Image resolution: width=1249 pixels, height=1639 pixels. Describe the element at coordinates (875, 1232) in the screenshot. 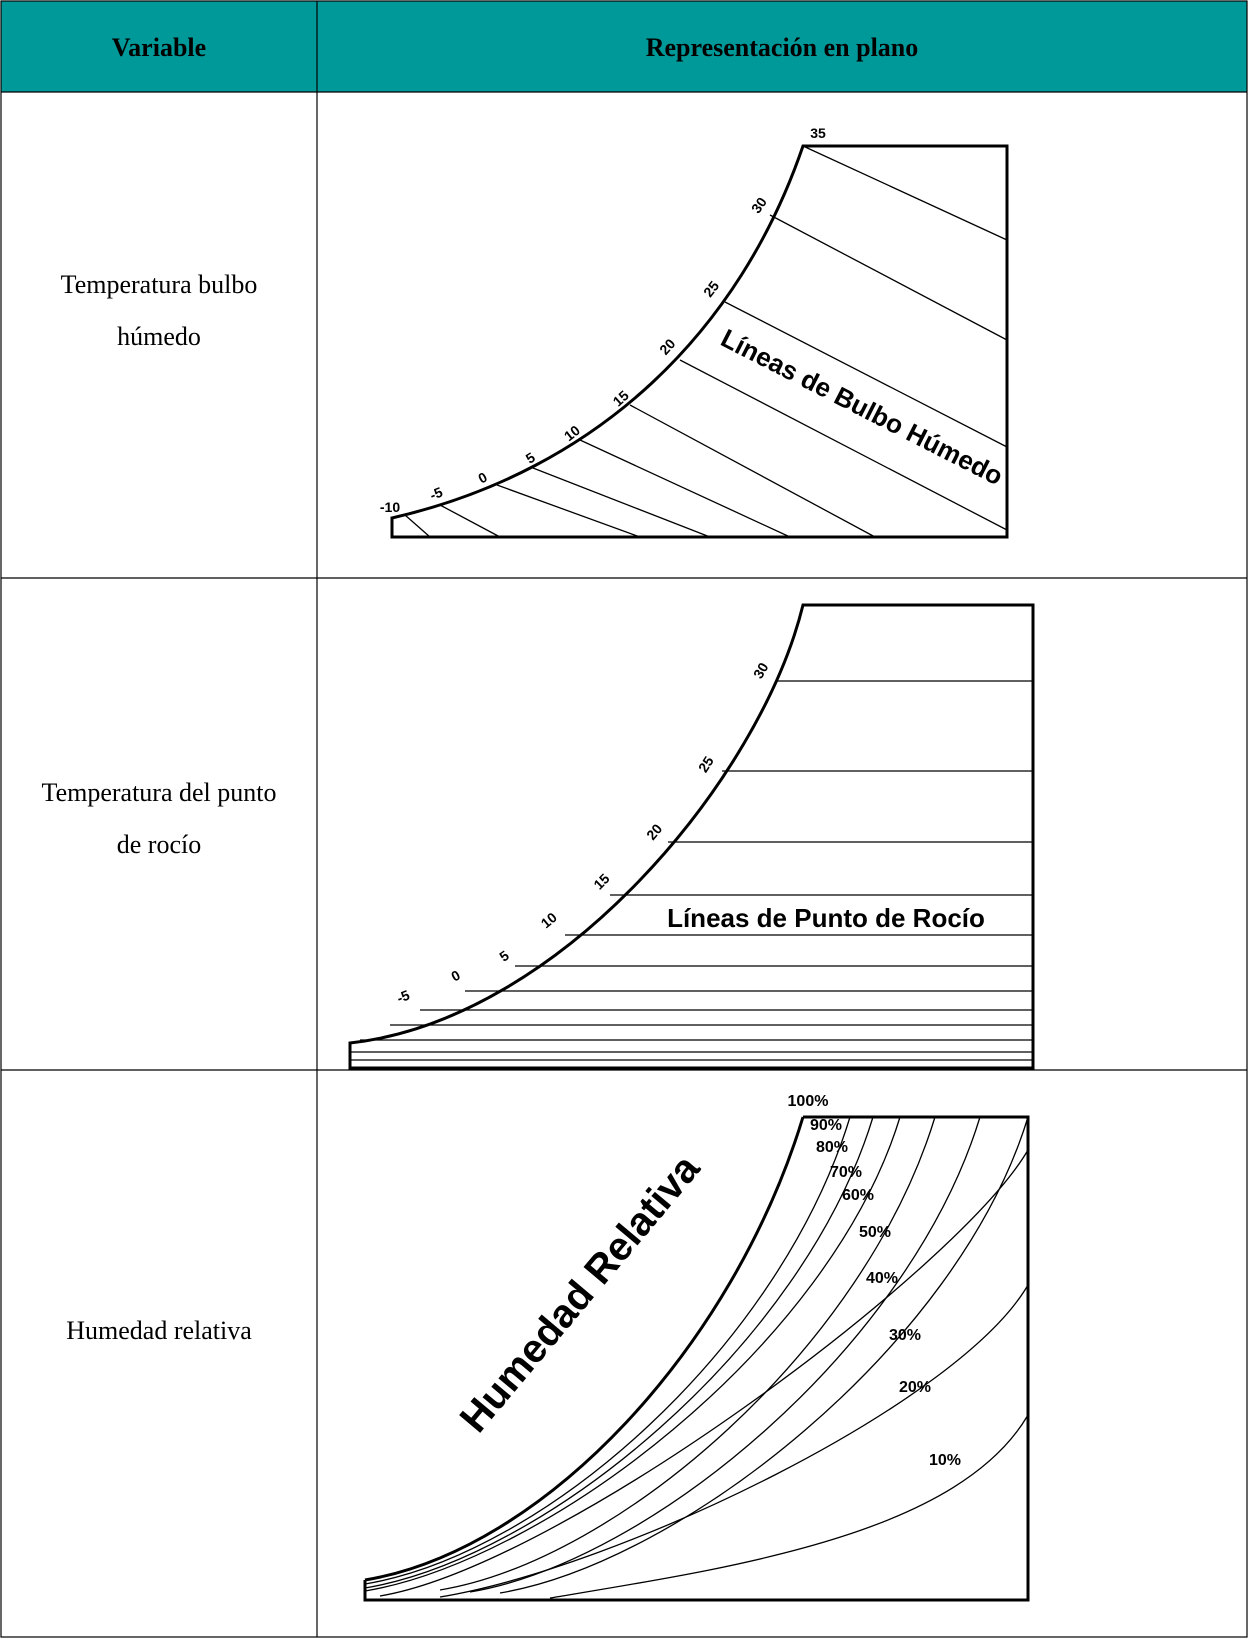

I see `curve-label: 50%` at that location.